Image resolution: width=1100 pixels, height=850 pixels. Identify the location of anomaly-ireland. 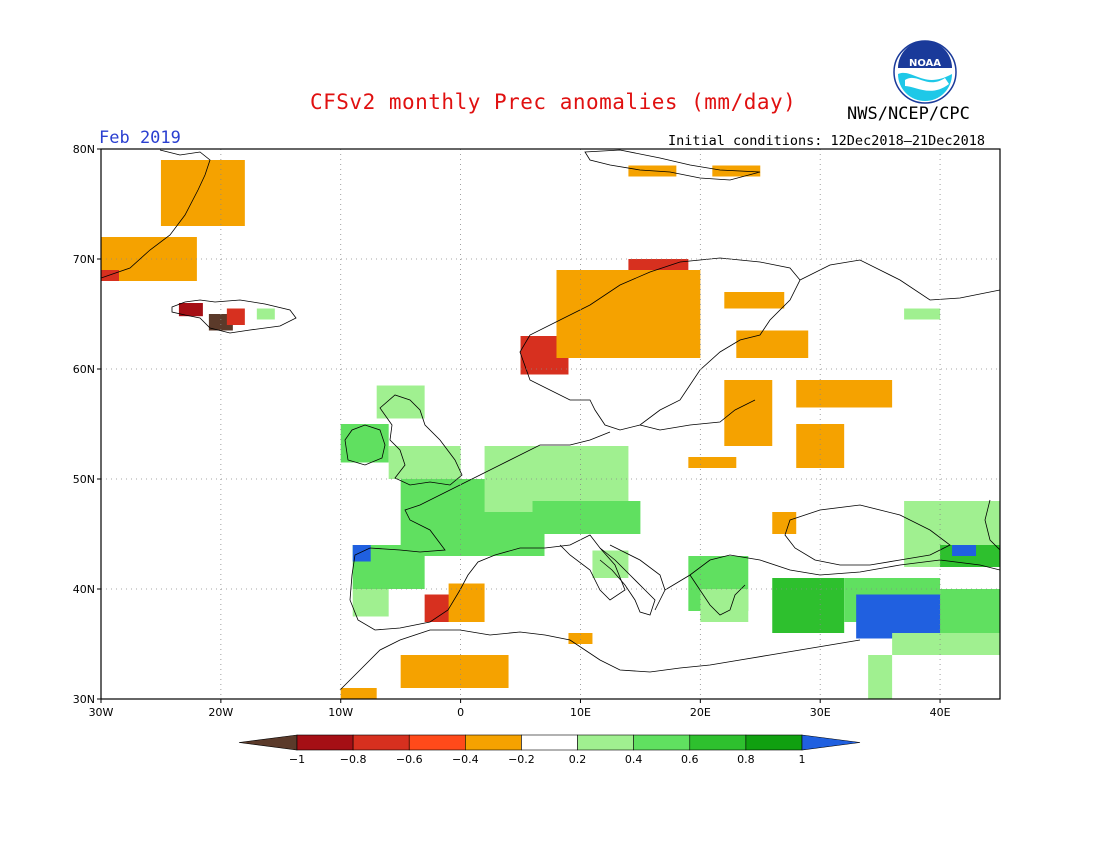
(364, 443).